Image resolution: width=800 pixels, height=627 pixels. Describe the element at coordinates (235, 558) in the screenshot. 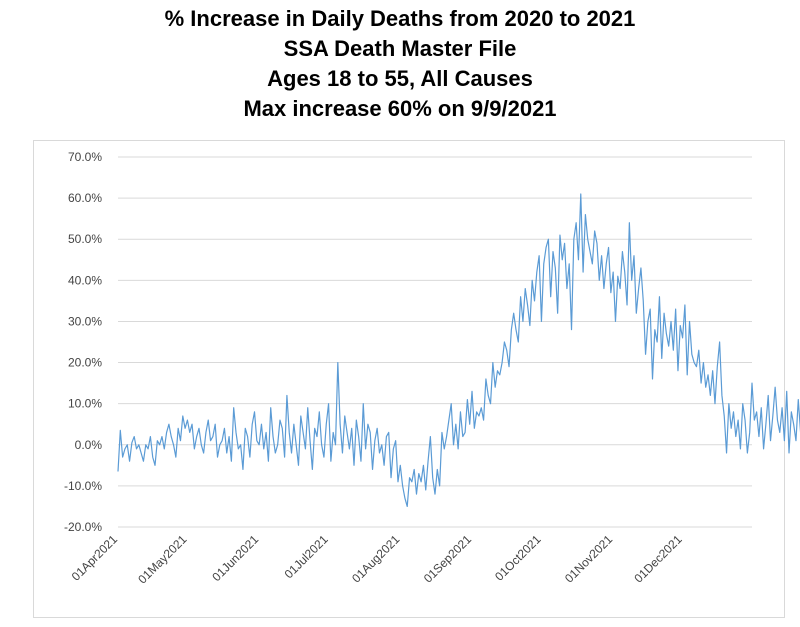

I see `x-tick-label: 01Jun2021` at that location.